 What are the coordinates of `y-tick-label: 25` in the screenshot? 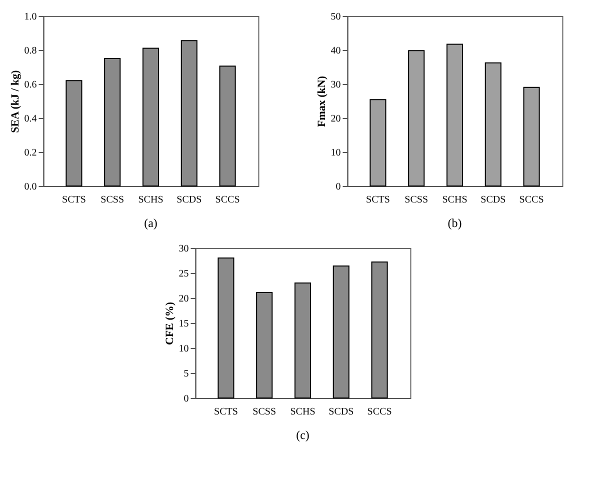 It's located at (183, 274).